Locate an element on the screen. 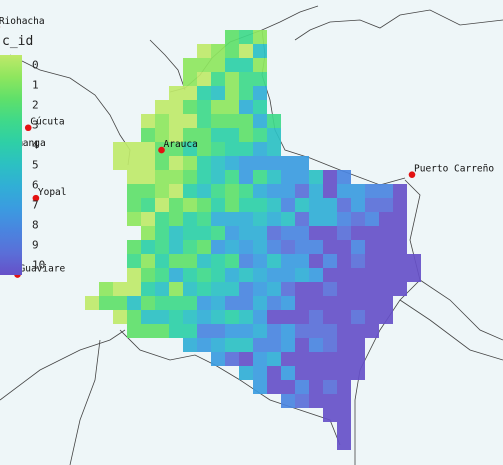 This screenshot has width=503, height=465. city-label: Guaviare is located at coordinates (43, 269).